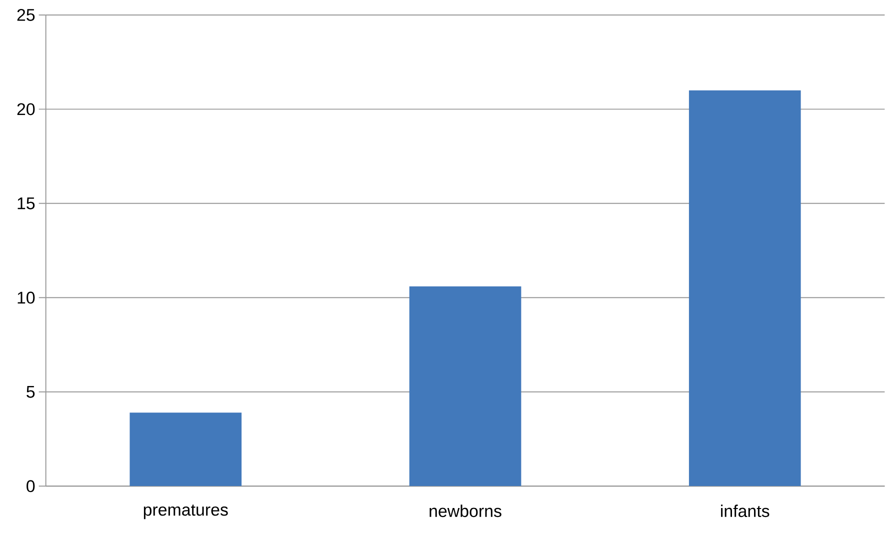 Image resolution: width=888 pixels, height=534 pixels. Describe the element at coordinates (26, 14) in the screenshot. I see `y-tick-label: 25` at that location.